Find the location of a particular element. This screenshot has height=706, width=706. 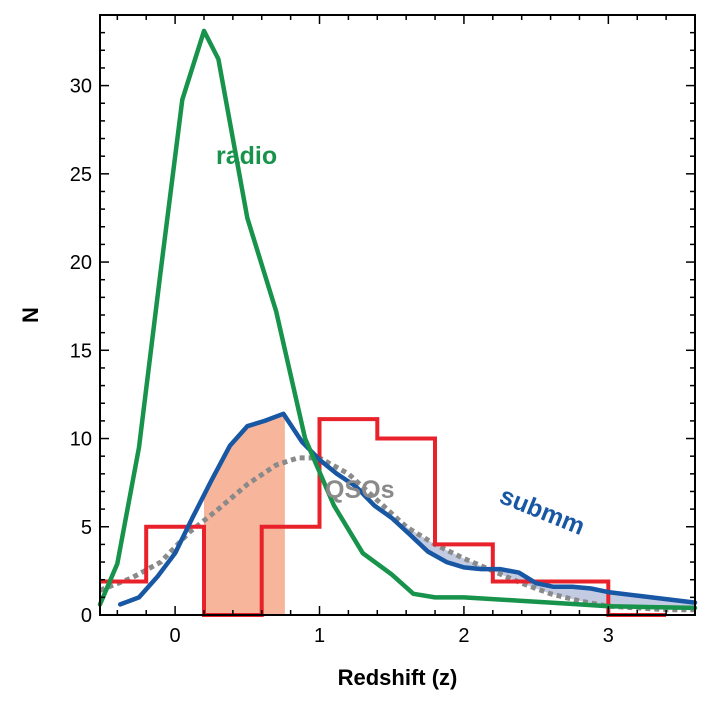

x-tick-label: 2 is located at coordinates (463, 636).